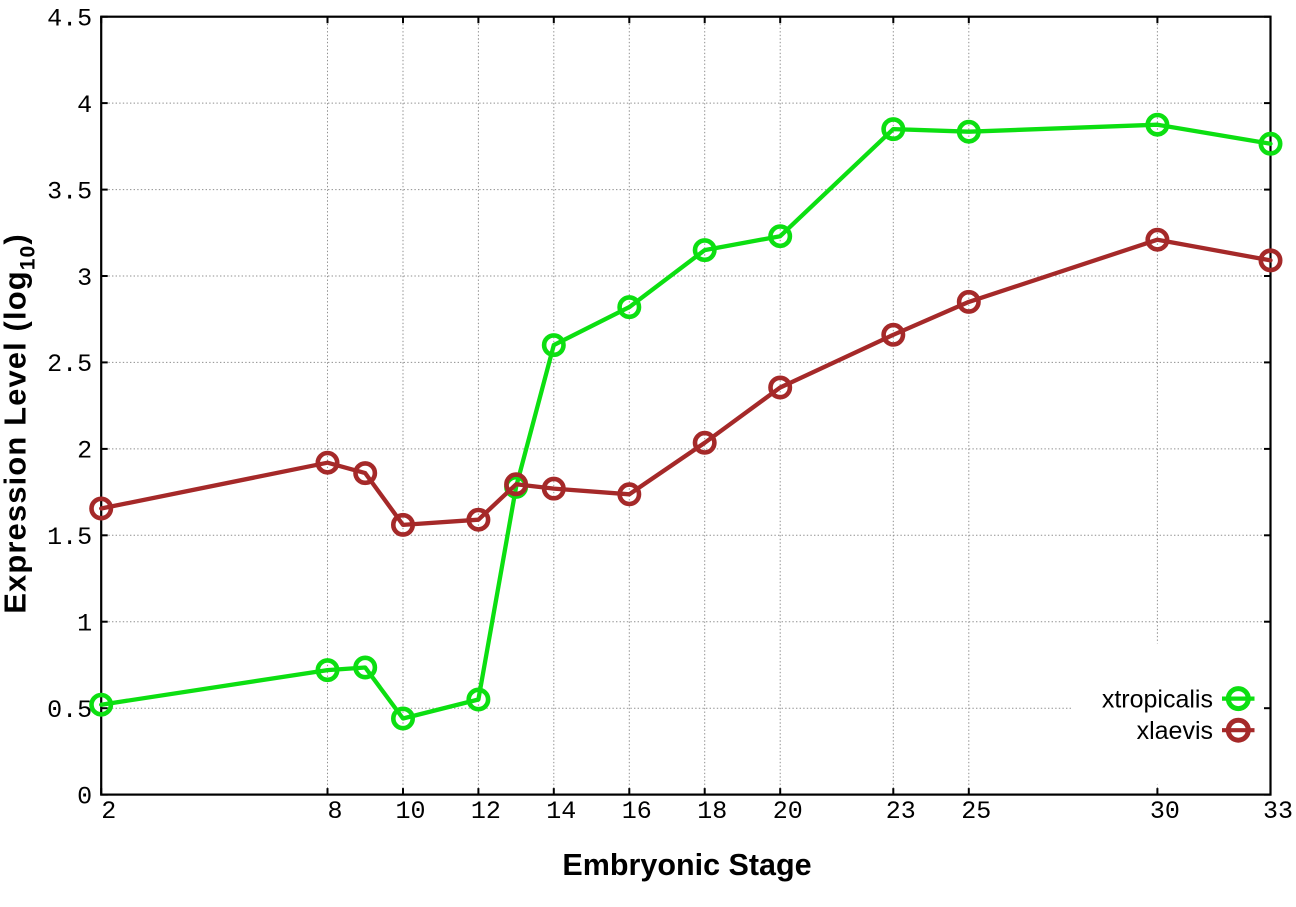 This screenshot has height=907, width=1296. Describe the element at coordinates (686, 865) in the screenshot. I see `svg-text: Embryonic Stage` at that location.